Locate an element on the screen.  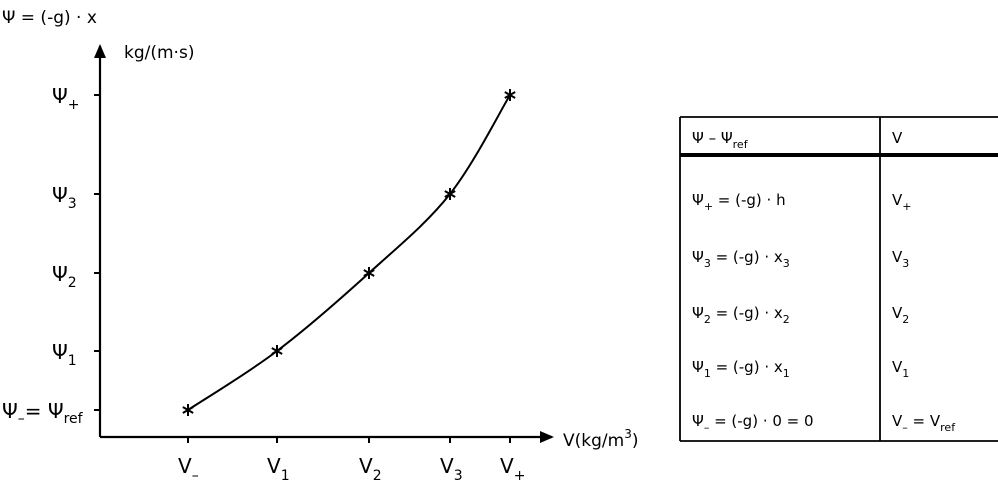
table-cell-v: V2 is located at coordinates (900, 315).